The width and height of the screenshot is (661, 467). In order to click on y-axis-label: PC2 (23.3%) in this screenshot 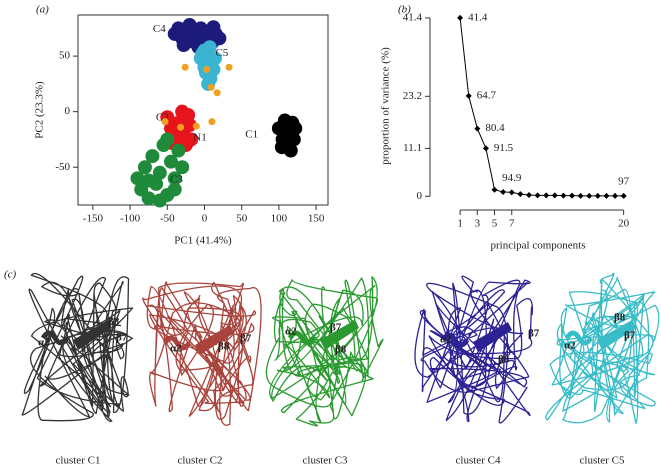, I will do `click(40, 110)`.